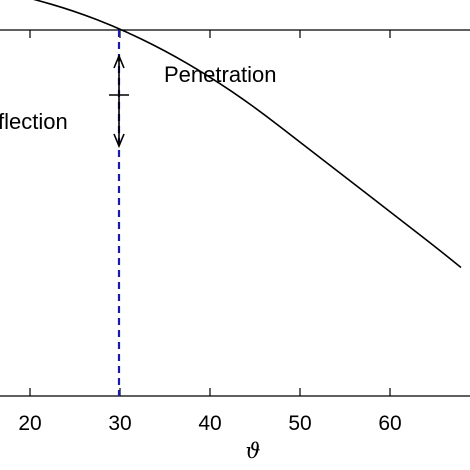  Describe the element at coordinates (119, 61) in the screenshot. I see `arrow-head-up` at that location.